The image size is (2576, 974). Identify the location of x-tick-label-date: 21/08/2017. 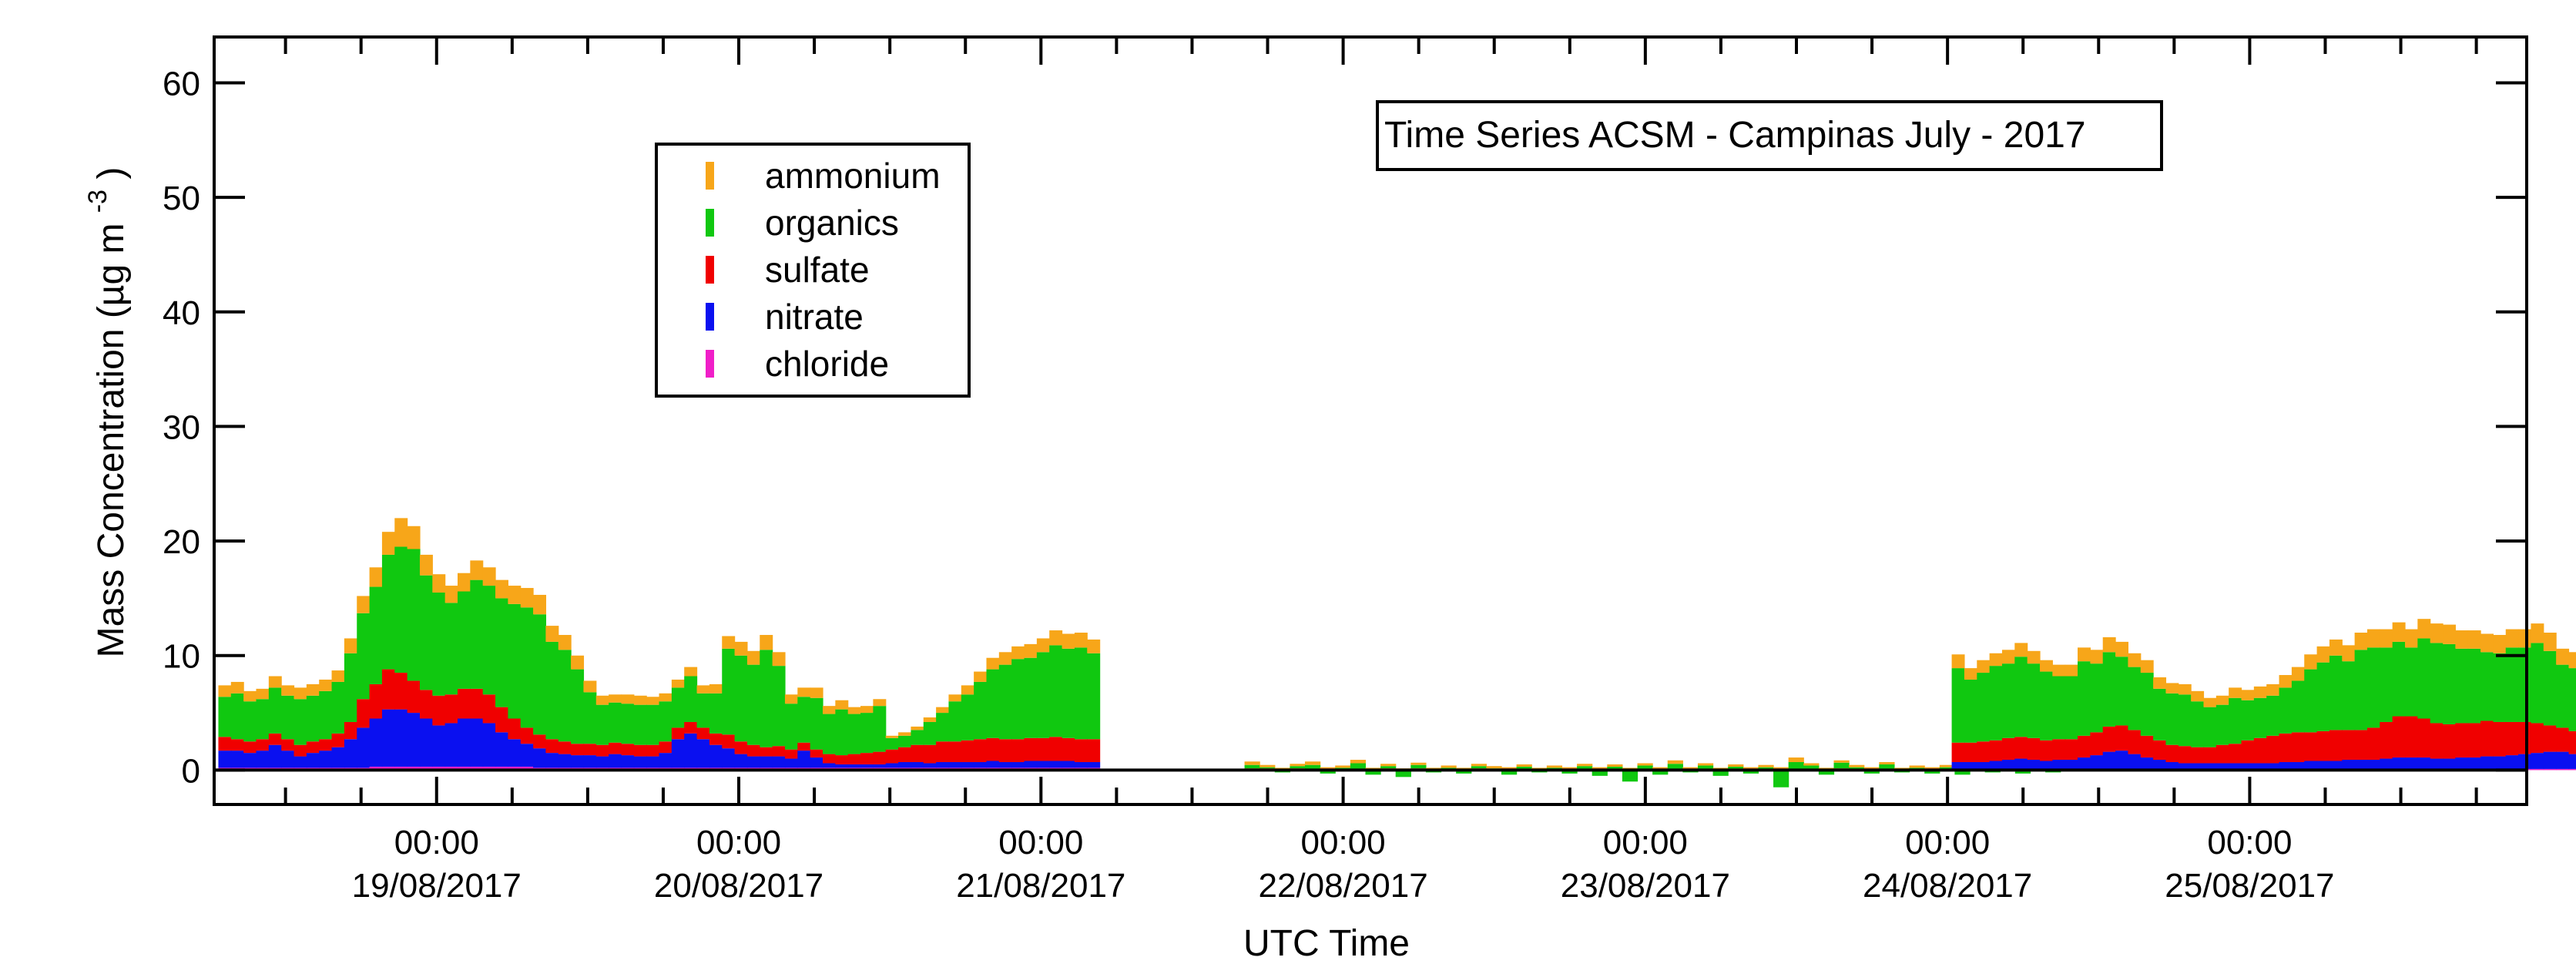
(1040, 886).